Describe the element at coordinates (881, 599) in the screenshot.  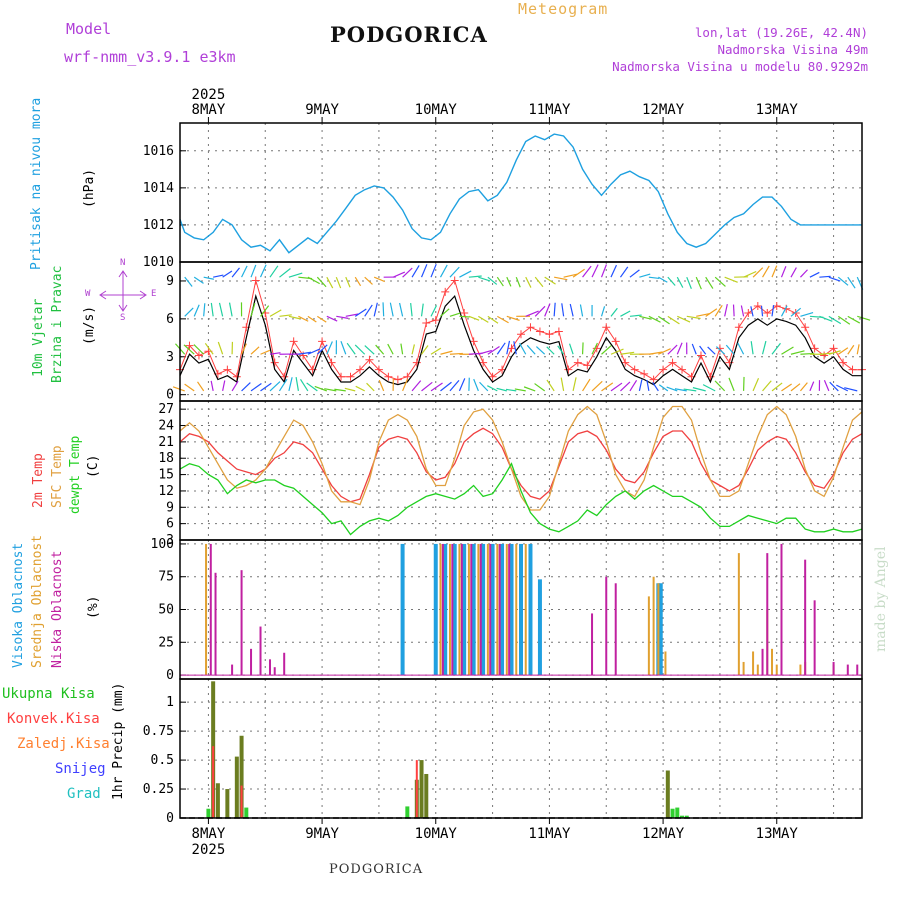
I see `made-by-credit: made by Angel` at that location.